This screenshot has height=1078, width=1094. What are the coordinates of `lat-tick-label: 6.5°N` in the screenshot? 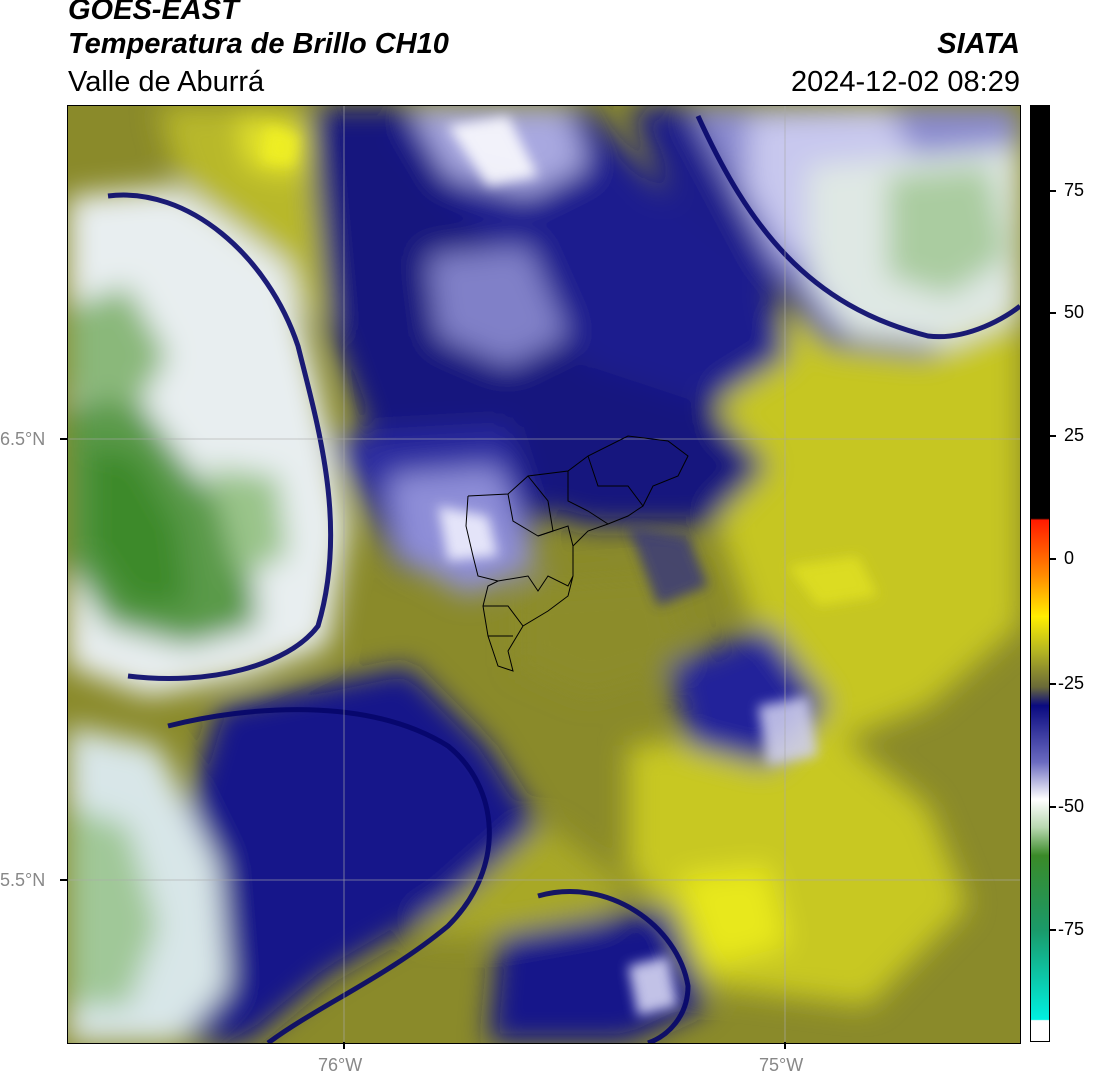 It's located at (23, 439).